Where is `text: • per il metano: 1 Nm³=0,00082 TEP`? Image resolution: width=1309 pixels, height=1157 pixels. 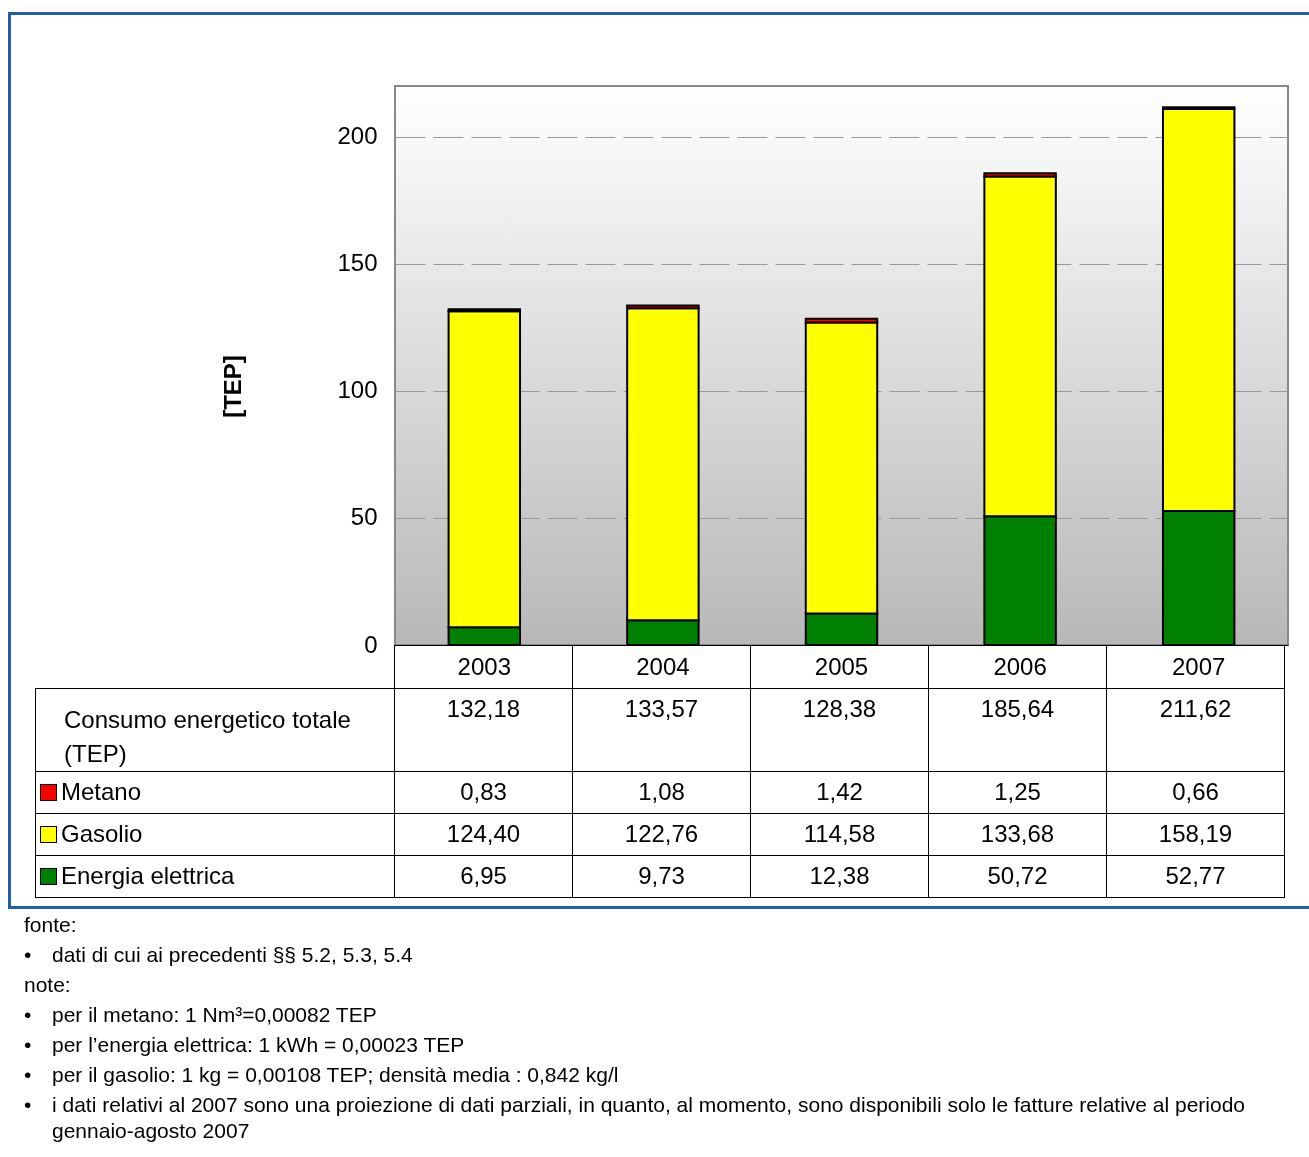
text: • per il metano: 1 Nm³=0,00082 TEP is located at coordinates (201, 1015).